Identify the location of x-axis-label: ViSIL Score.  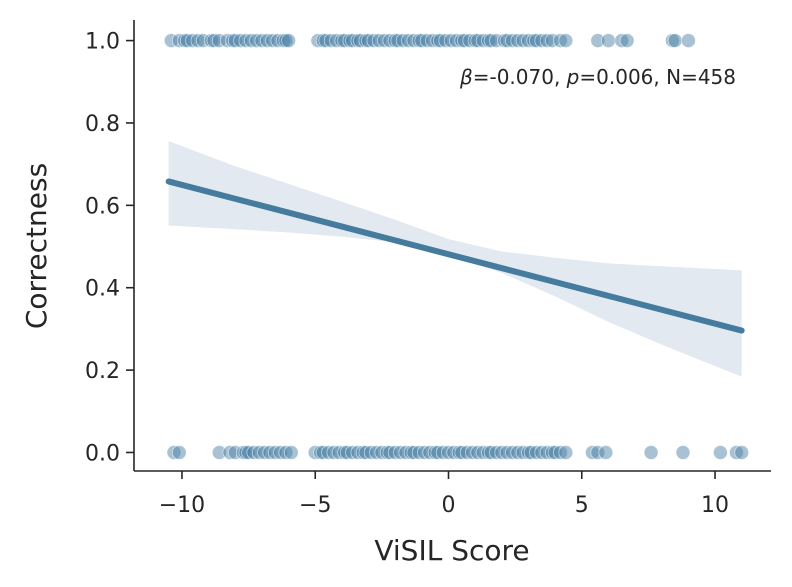
(451, 550).